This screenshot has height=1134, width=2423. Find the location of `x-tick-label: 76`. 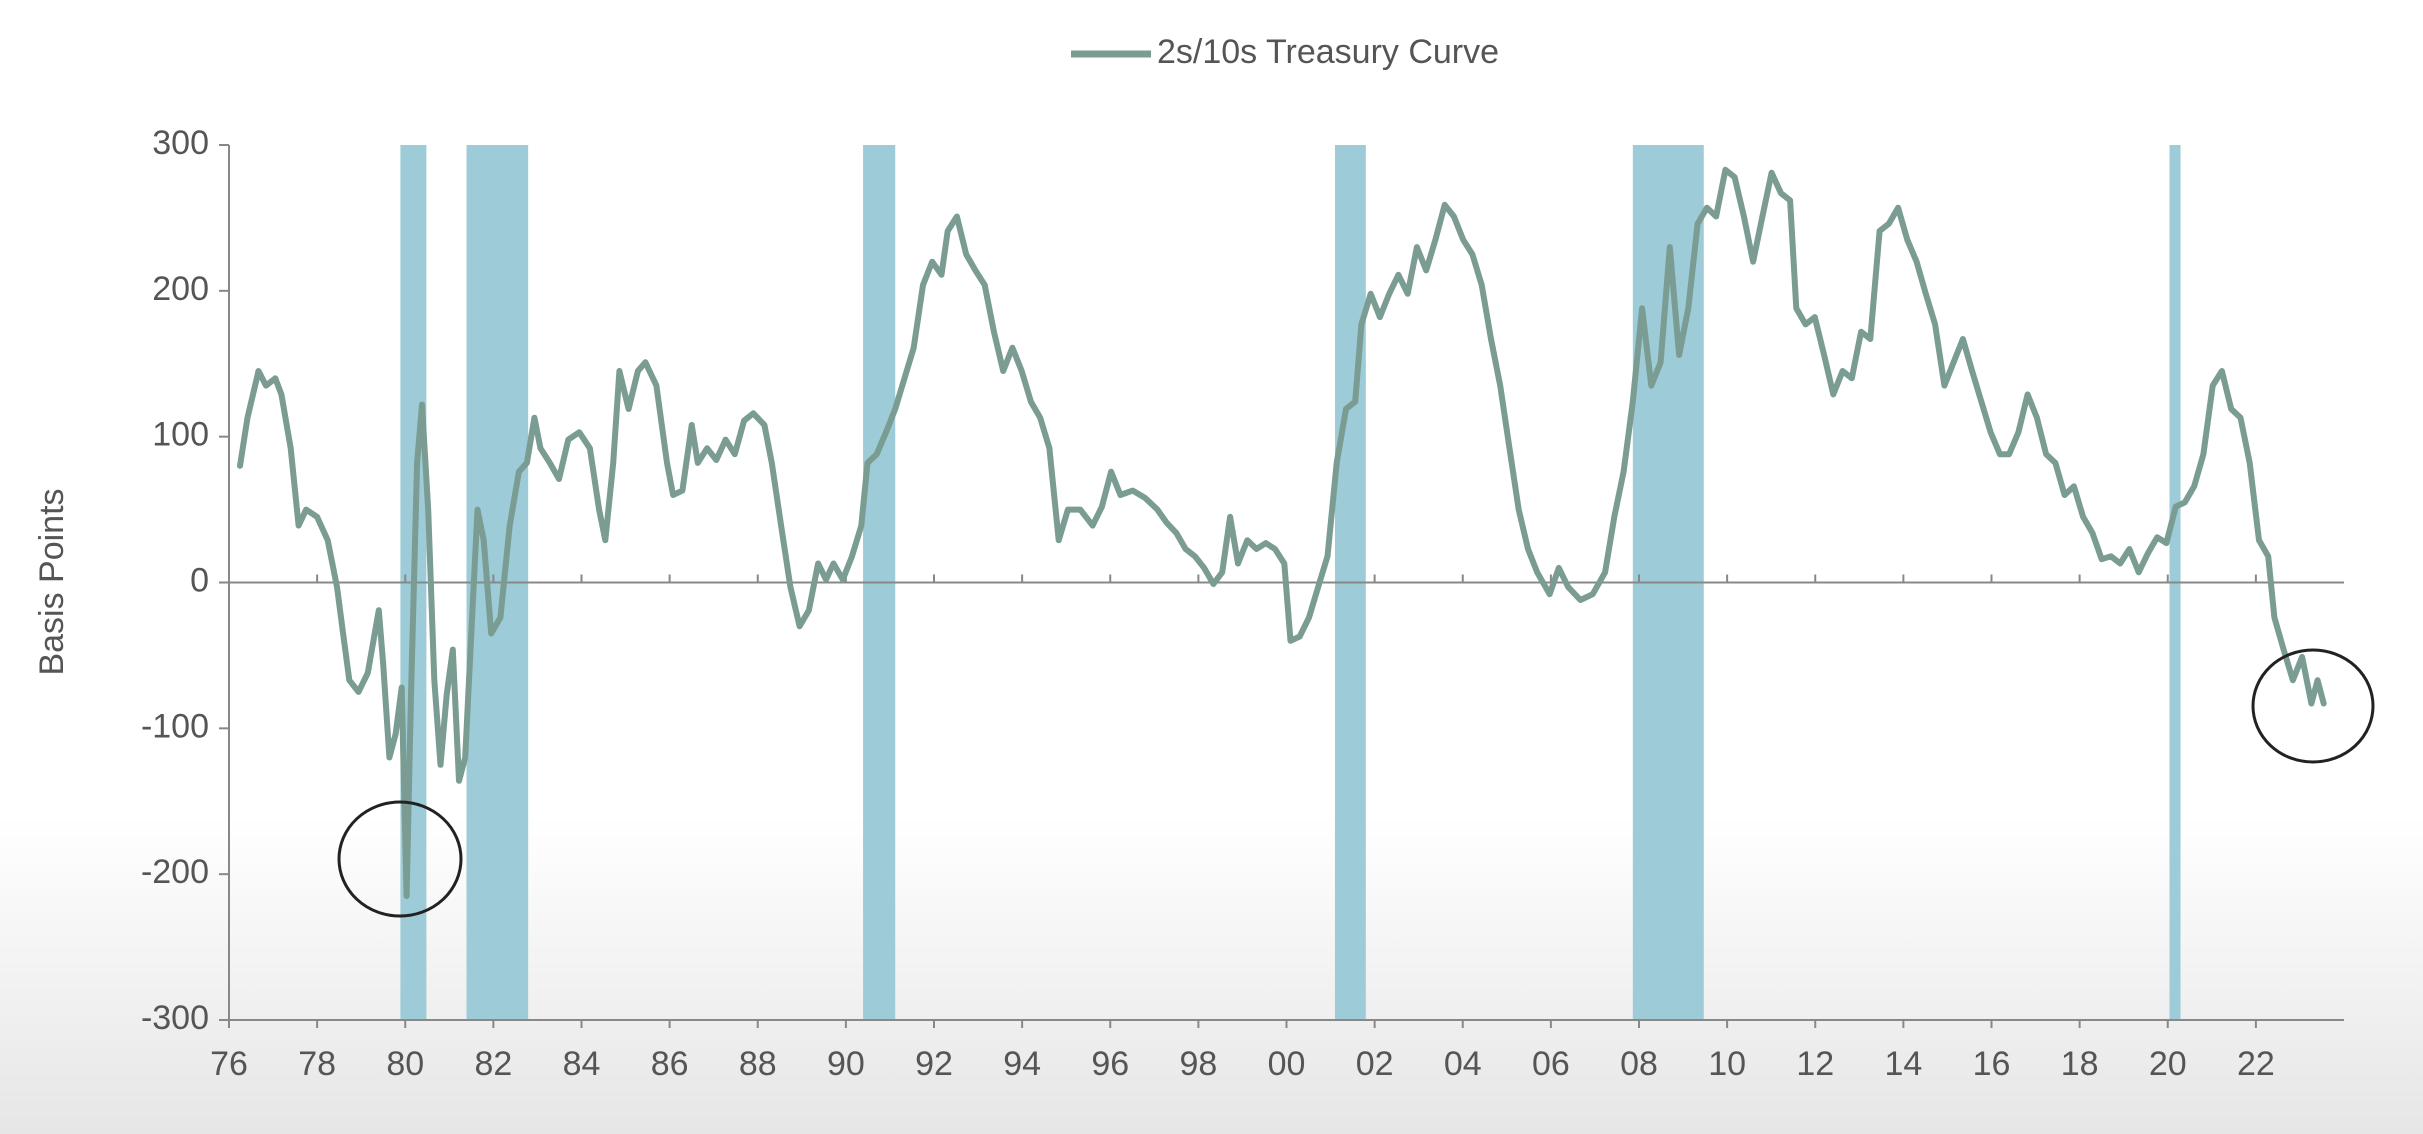

x-tick-label: 76 is located at coordinates (229, 1064).